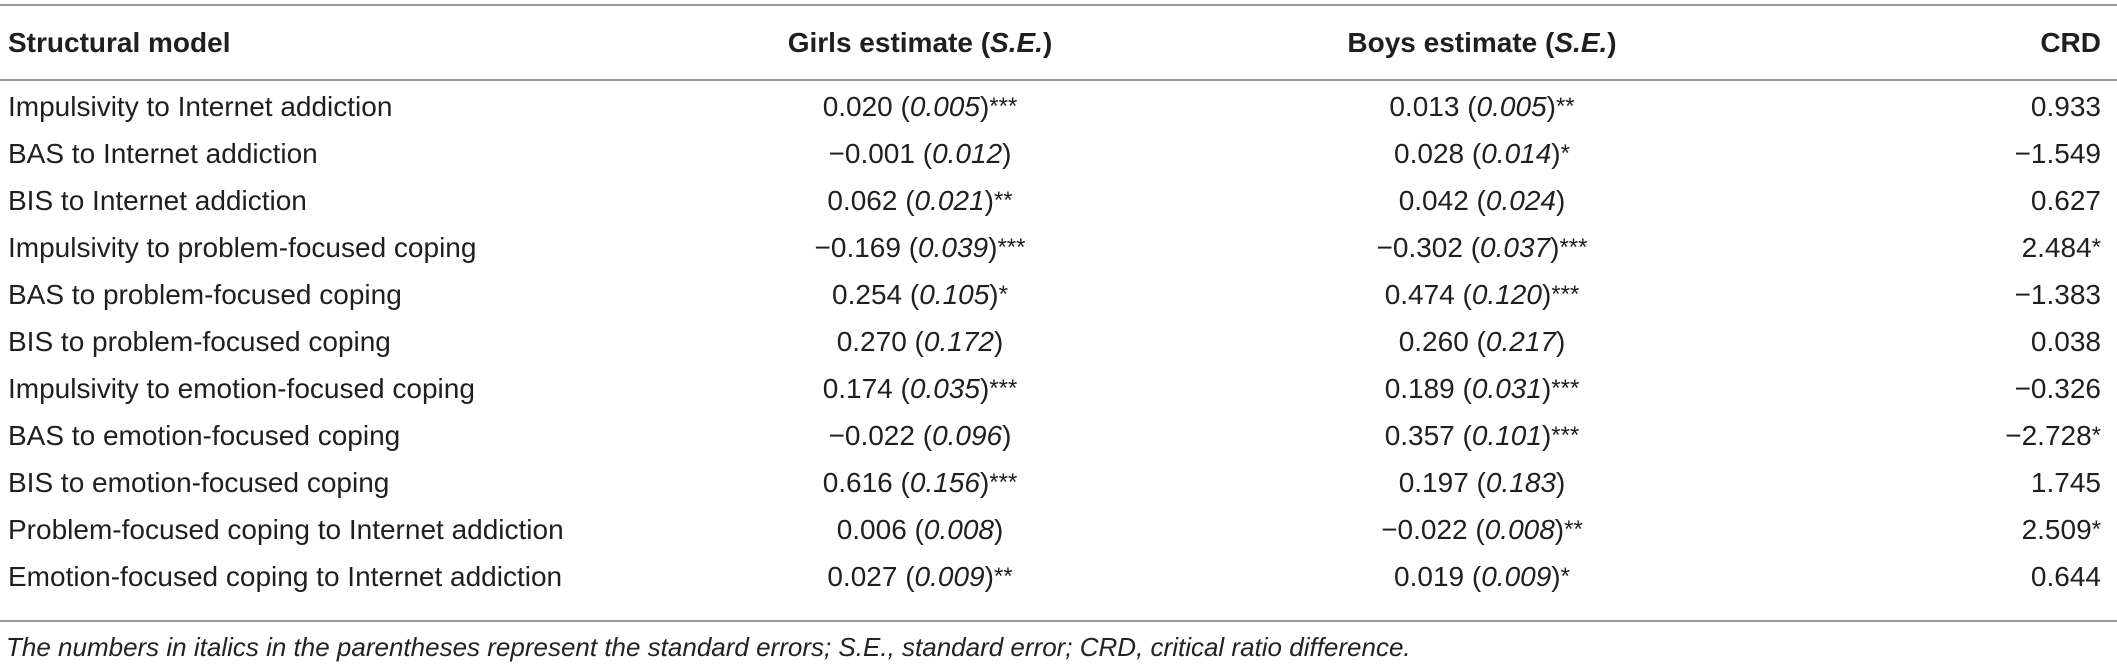 The image size is (2117, 670). Describe the element at coordinates (1520, 482) in the screenshot. I see `boys-se: 0.183` at that location.